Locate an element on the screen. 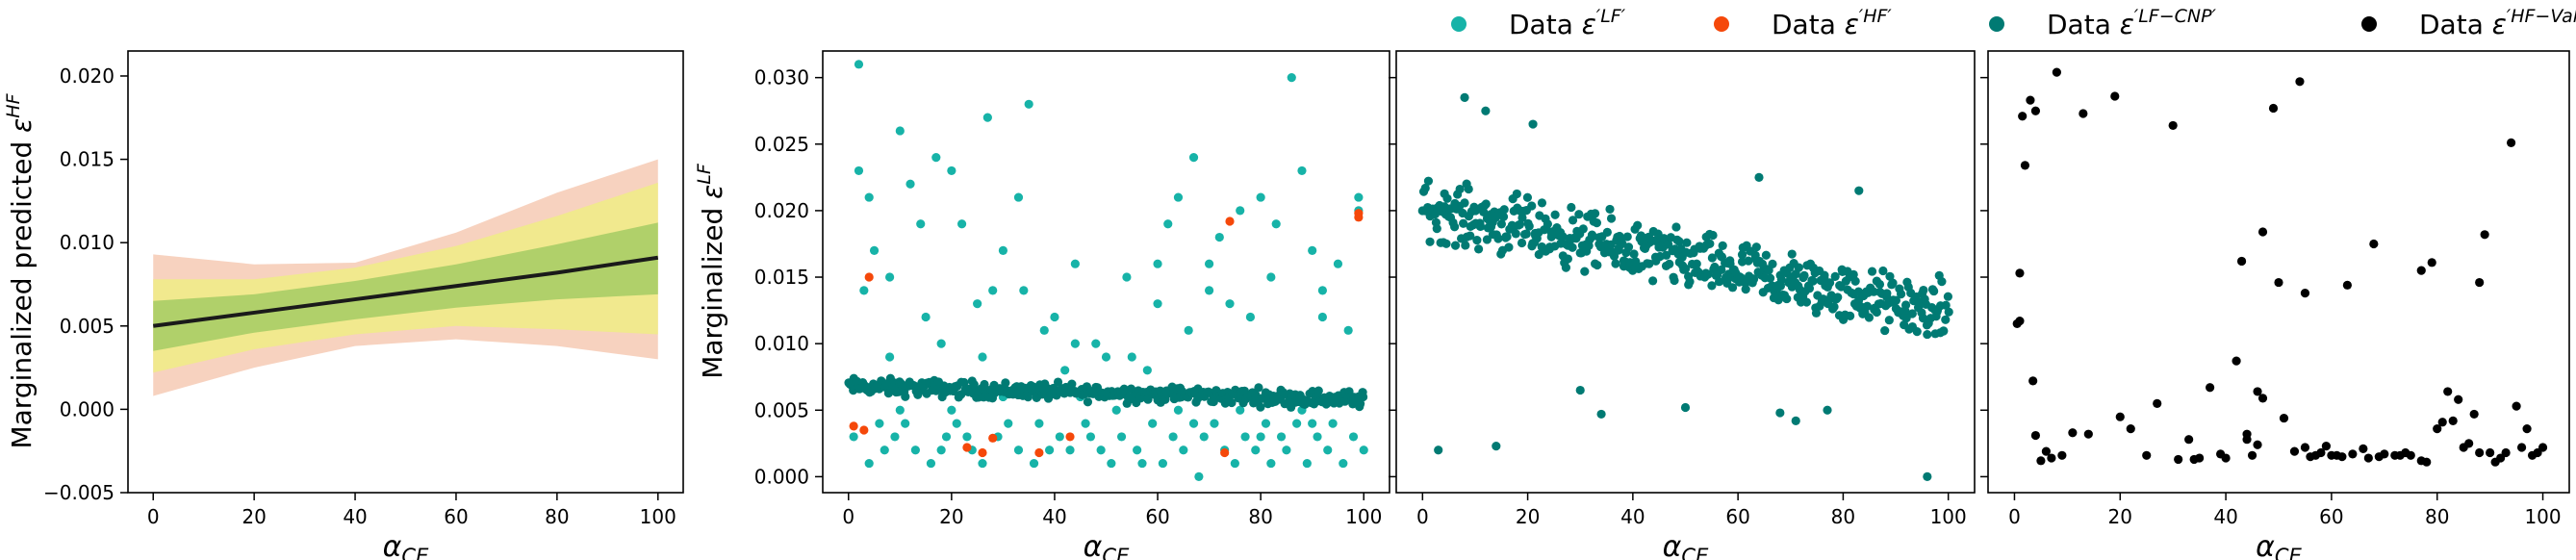 This screenshot has width=2576, height=560. legend-marker is located at coordinates (2369, 24).